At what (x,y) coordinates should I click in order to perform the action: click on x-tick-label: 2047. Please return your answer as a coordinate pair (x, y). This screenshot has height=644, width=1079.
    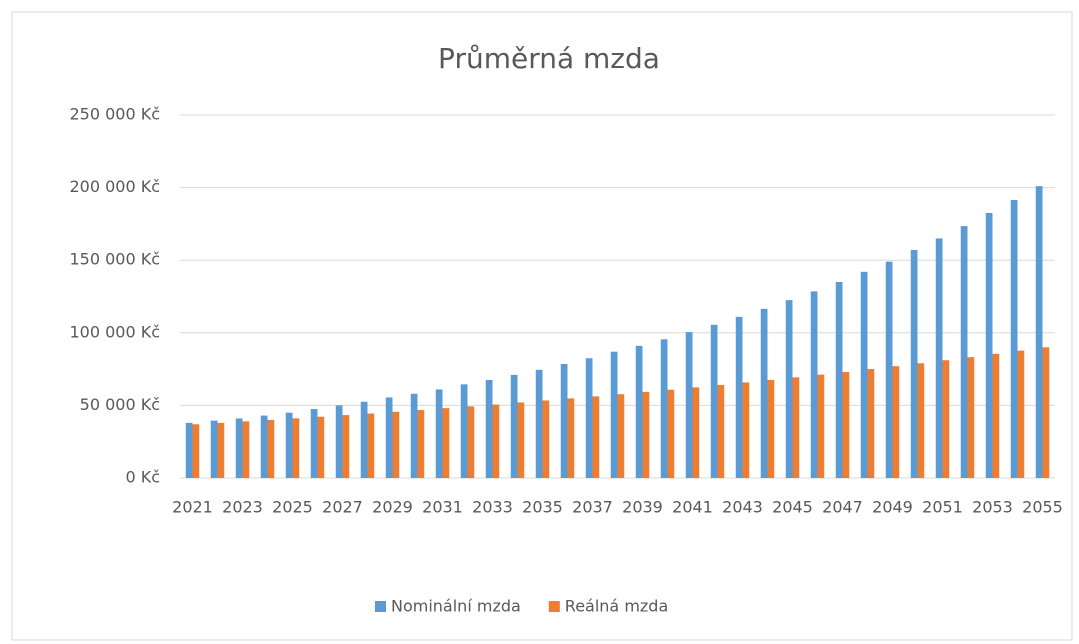
    Looking at the image, I should click on (842, 507).